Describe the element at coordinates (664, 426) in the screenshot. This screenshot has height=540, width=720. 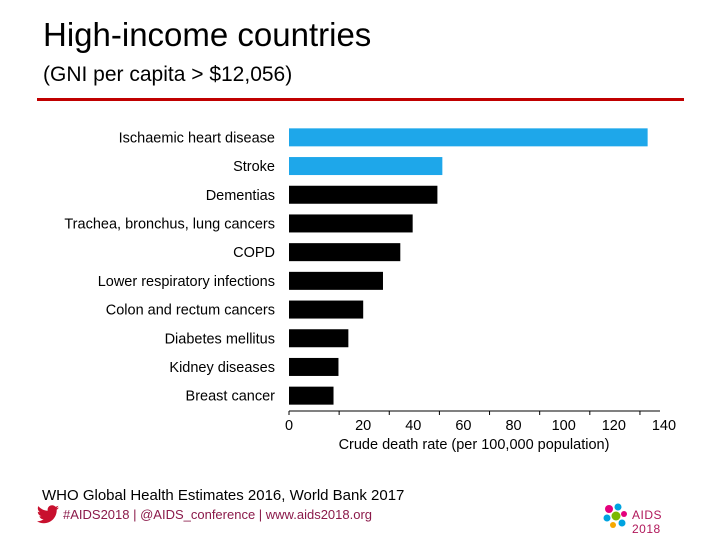
I see `x-tick-label: 140` at that location.